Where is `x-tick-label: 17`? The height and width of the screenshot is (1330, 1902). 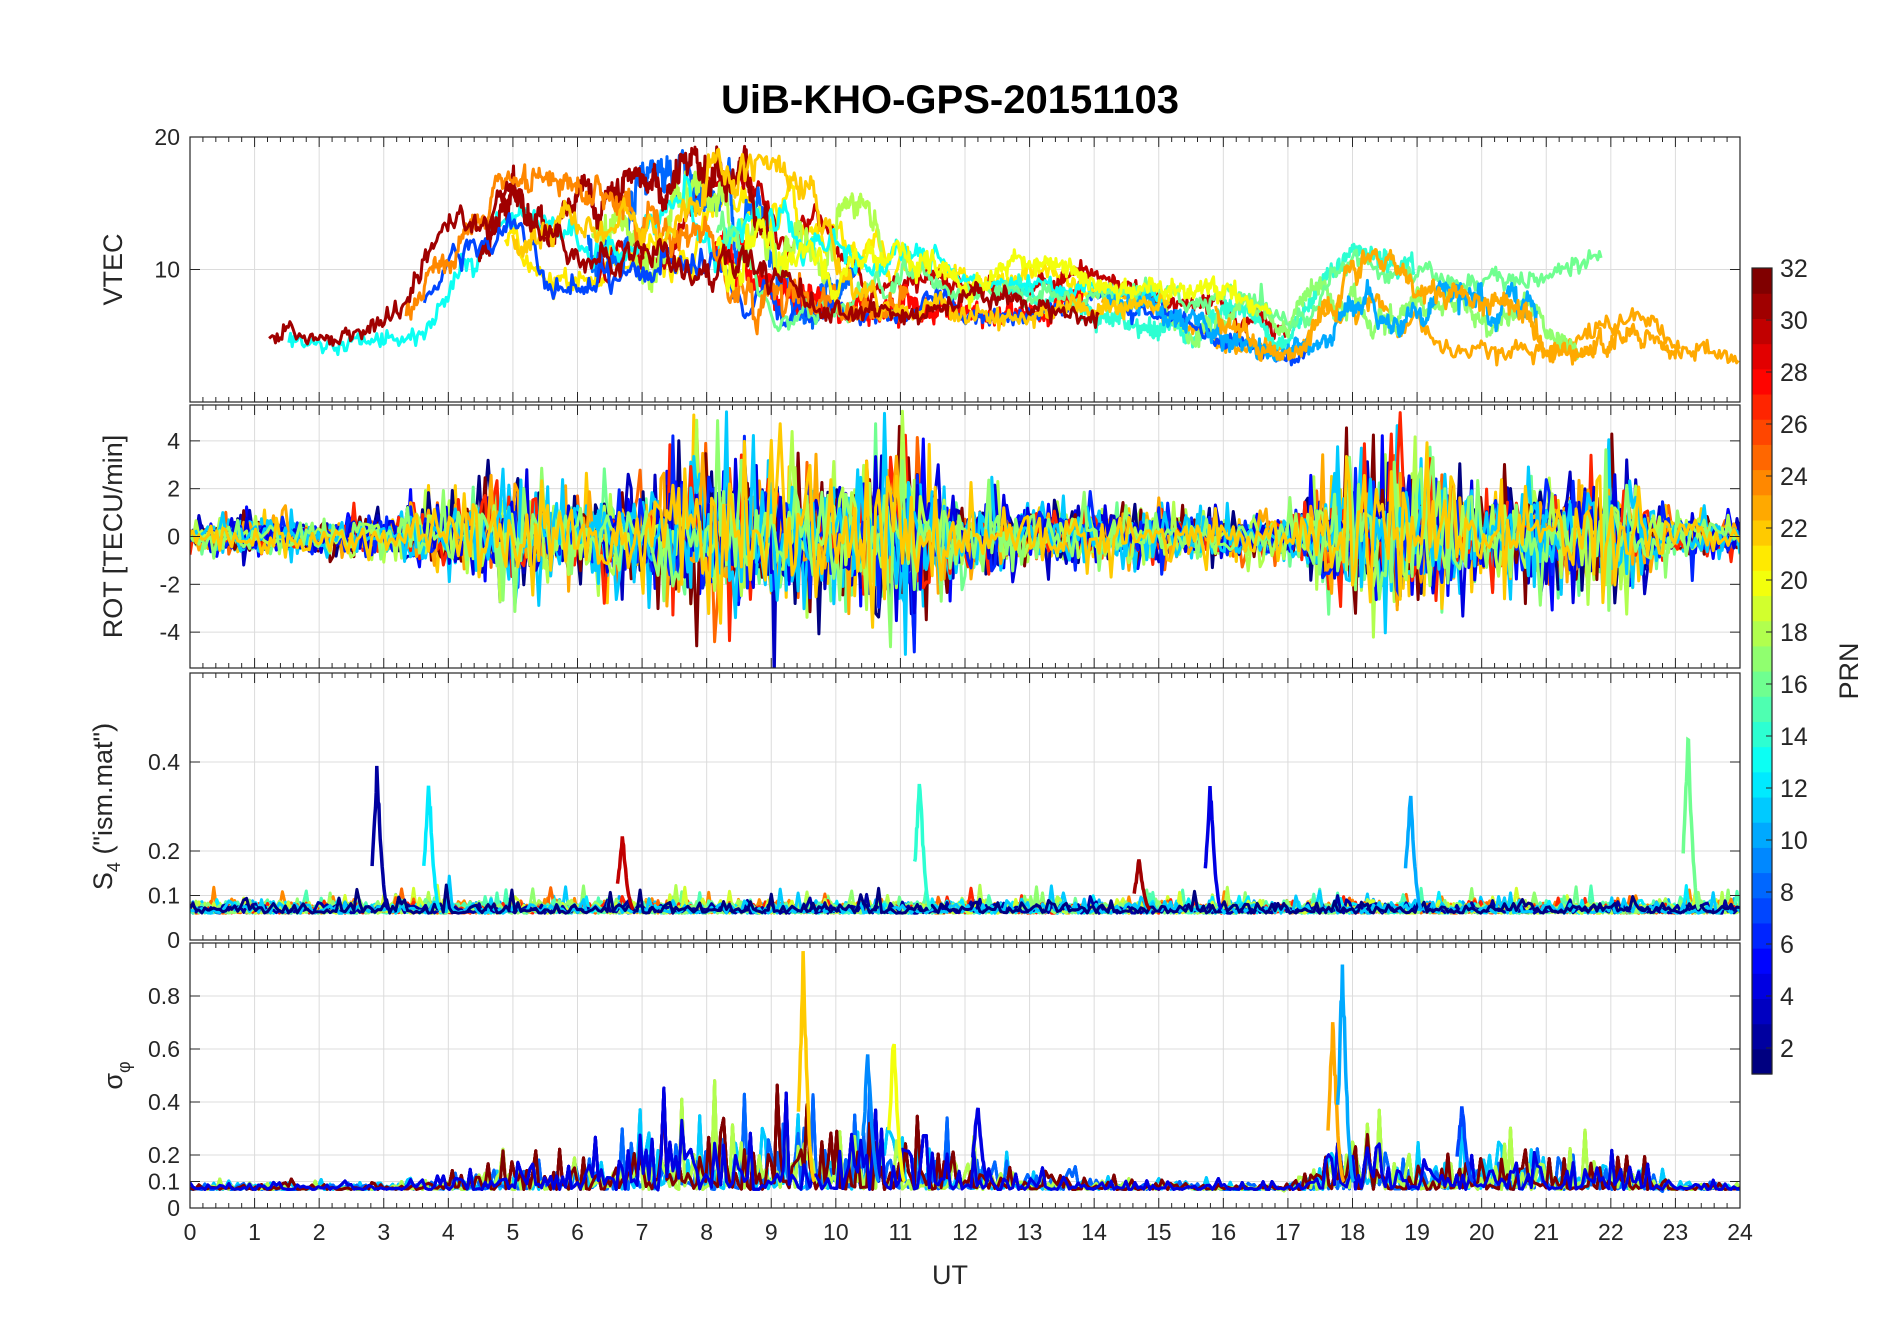 x-tick-label: 17 is located at coordinates (1288, 1232).